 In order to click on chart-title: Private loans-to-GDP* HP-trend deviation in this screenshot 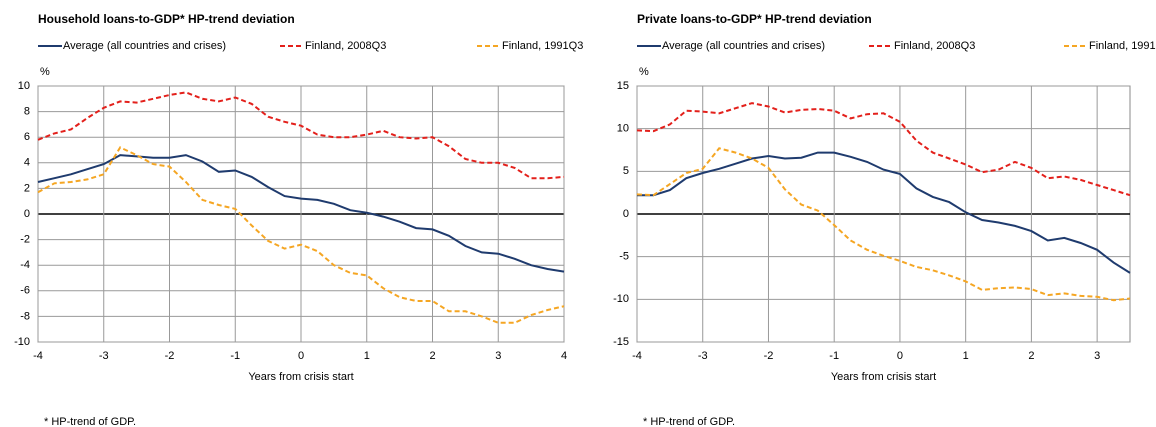, I will do `click(754, 19)`.